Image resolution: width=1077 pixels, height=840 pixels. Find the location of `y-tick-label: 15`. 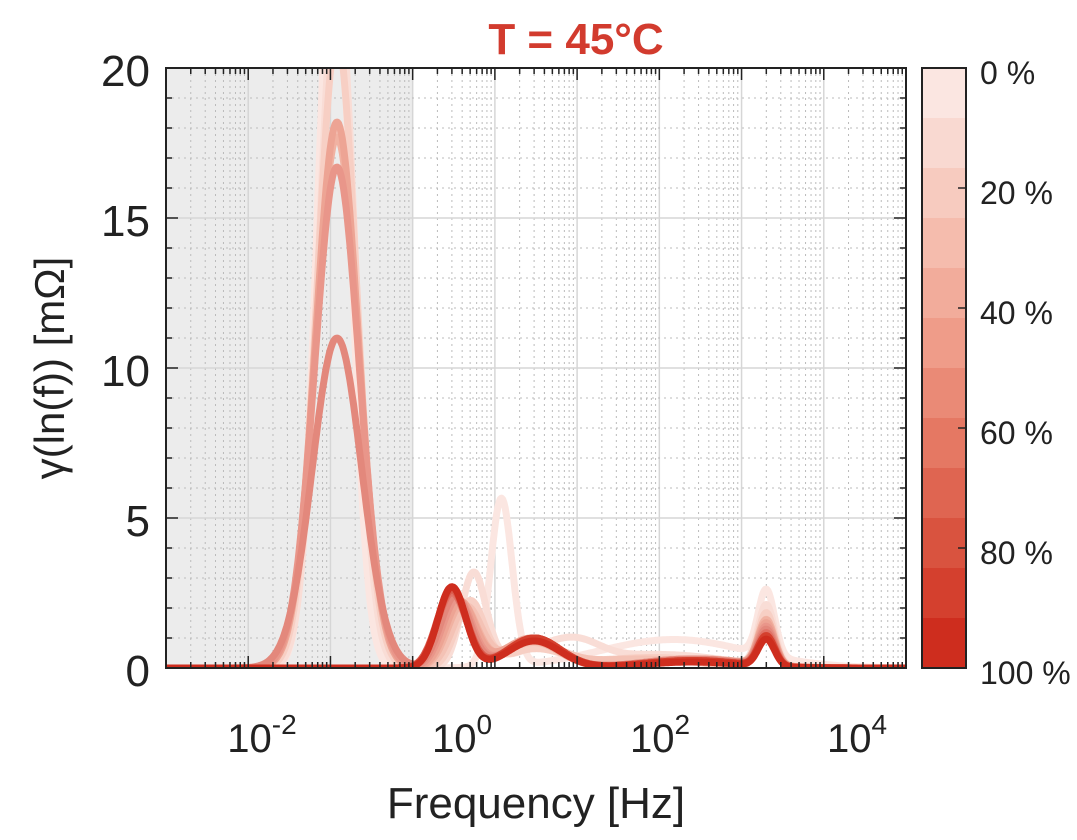

y-tick-label: 15 is located at coordinates (125, 221).